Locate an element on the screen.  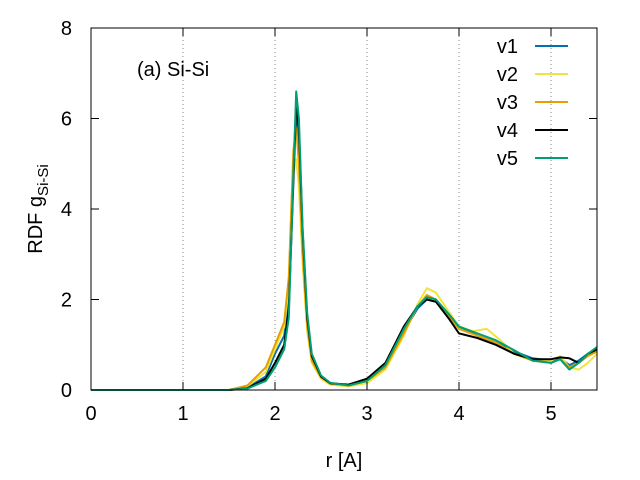
x-tick-label: 5 is located at coordinates (550, 414).